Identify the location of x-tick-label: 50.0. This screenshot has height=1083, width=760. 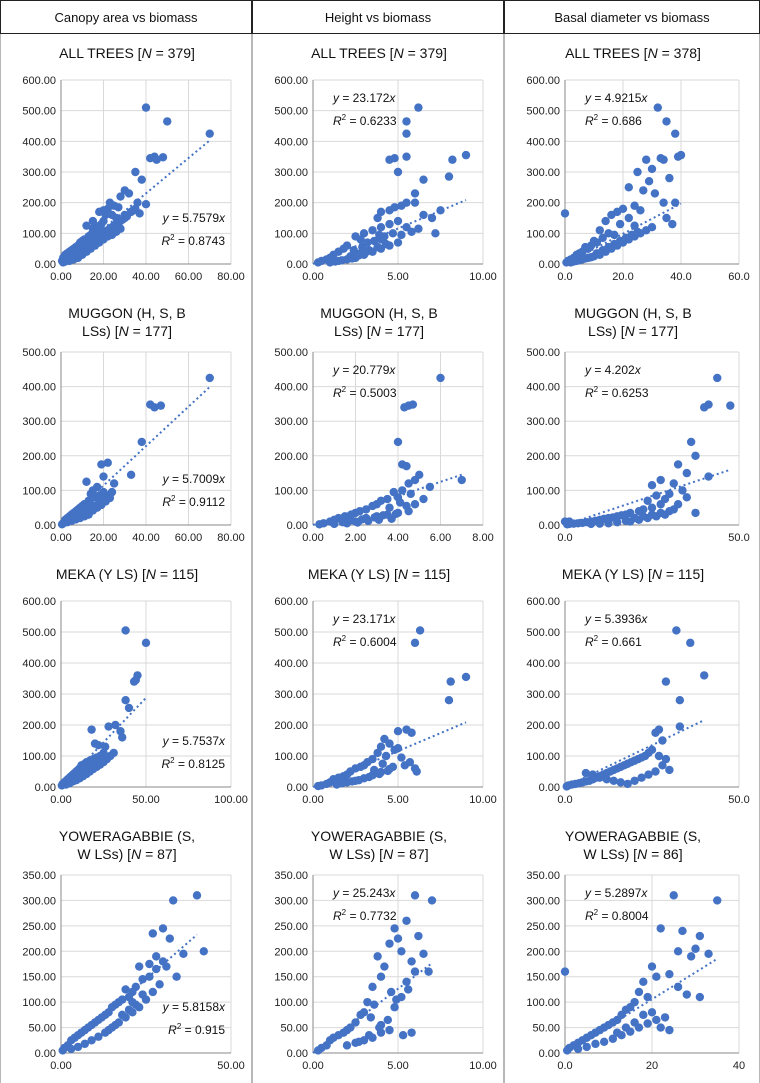
(738, 800).